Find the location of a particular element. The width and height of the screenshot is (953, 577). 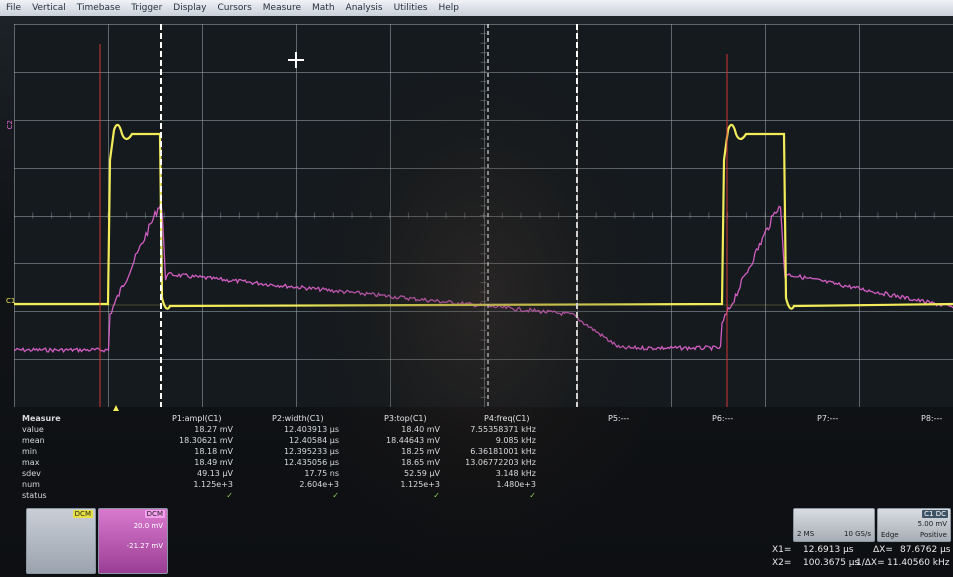

param-p3-name: P3:top(C1) is located at coordinates (405, 418).